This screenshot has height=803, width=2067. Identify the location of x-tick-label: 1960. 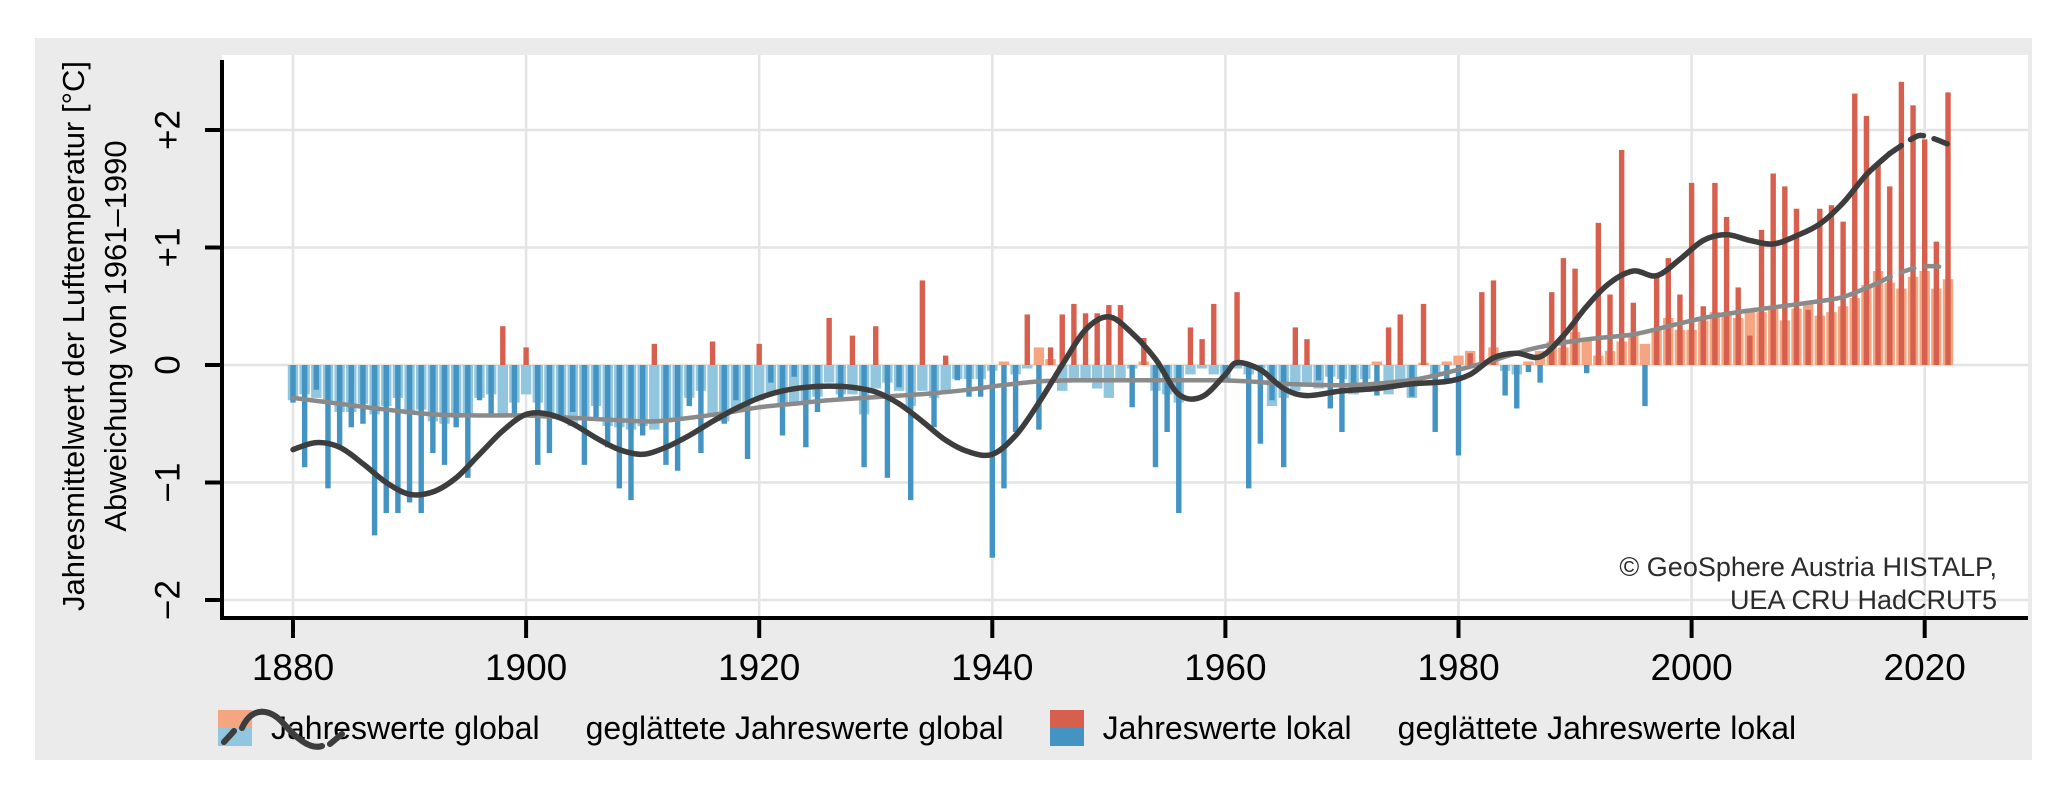
(1225, 667).